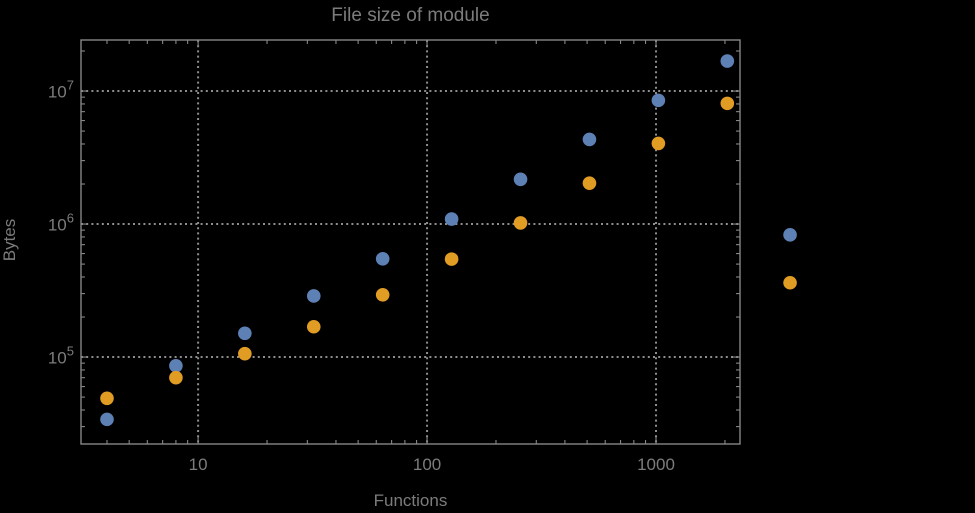 The image size is (975, 513). What do you see at coordinates (727, 61) in the screenshot?
I see `data-point-blue-2048` at bounding box center [727, 61].